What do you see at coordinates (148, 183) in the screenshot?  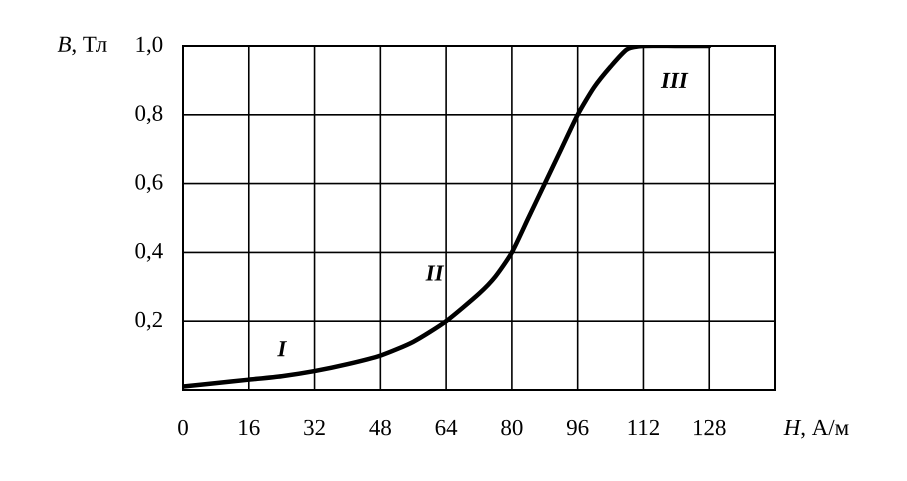 I see `y-tick-label: 0,6` at bounding box center [148, 183].